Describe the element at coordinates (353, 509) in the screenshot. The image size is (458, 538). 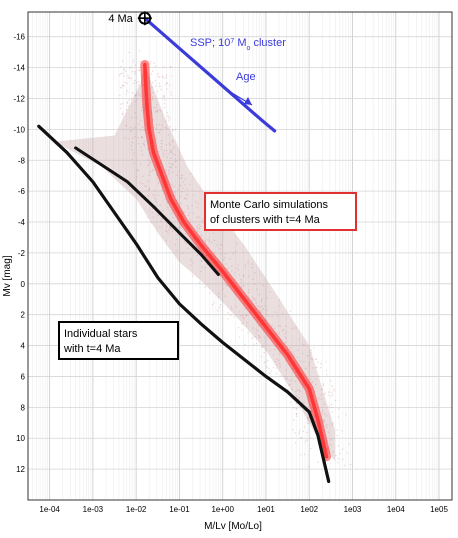
I see `x-tick-label: 1e03` at that location.